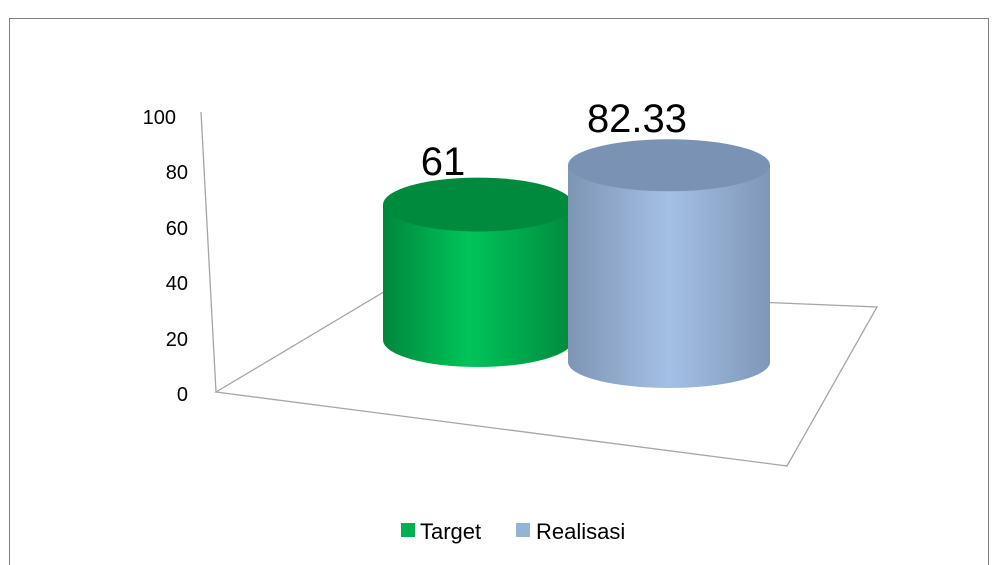 The image size is (999, 565). Describe the element at coordinates (580, 531) in the screenshot. I see `legend-label-realisasi: Realisasi` at that location.